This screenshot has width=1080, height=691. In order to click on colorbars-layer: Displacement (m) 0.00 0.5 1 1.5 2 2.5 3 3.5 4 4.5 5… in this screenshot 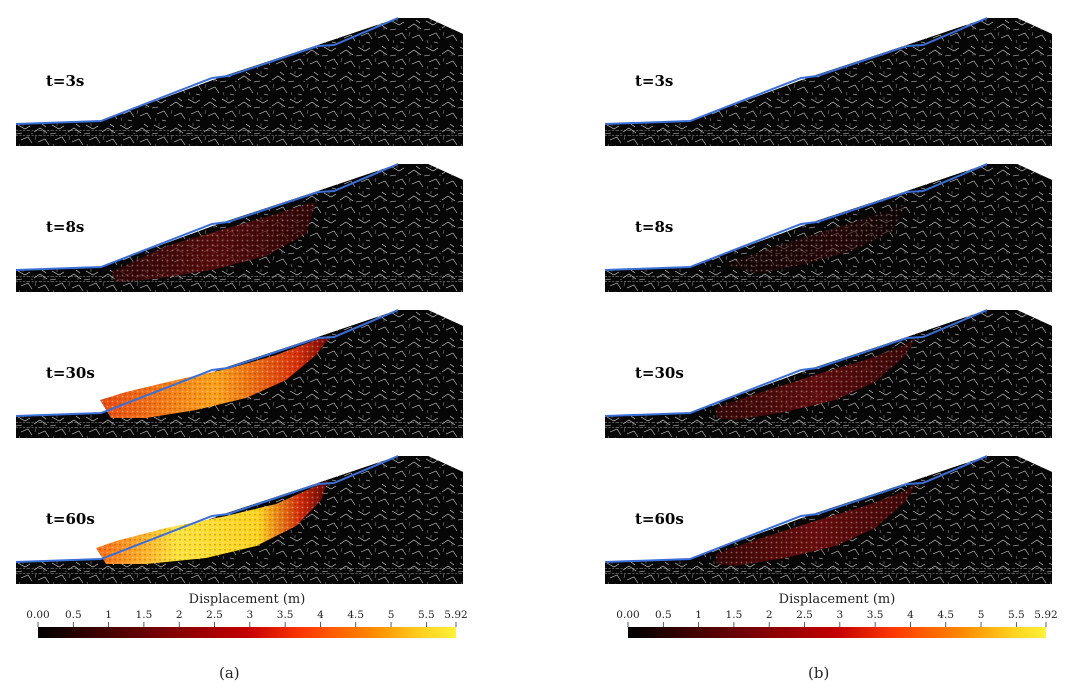, I will do `click(542, 615)`.